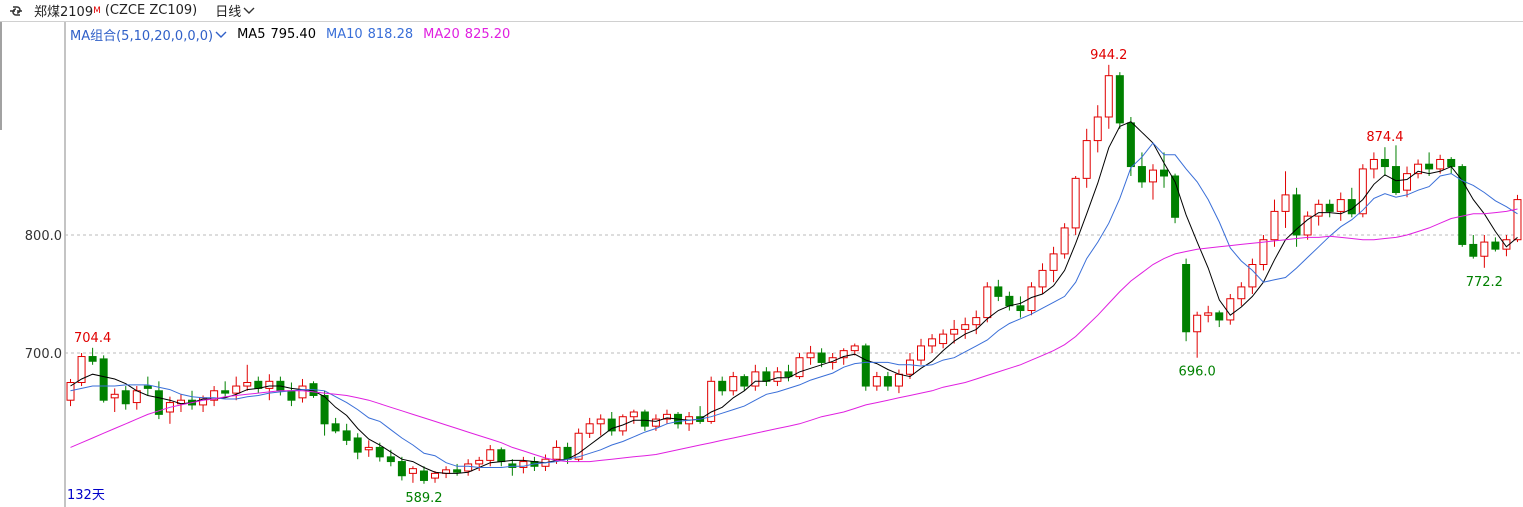 The width and height of the screenshot is (1523, 507). Describe the element at coordinates (86, 495) in the screenshot. I see `days-count: 132天` at that location.